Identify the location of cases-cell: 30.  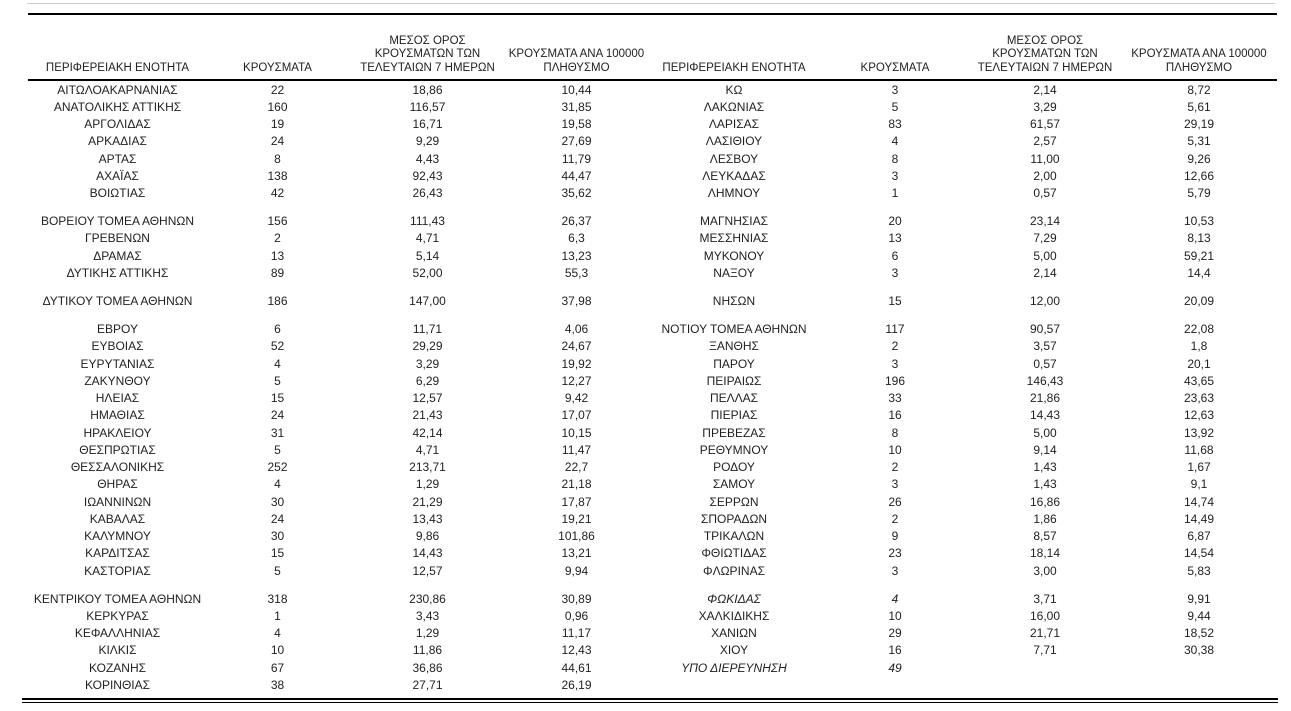
(277, 536).